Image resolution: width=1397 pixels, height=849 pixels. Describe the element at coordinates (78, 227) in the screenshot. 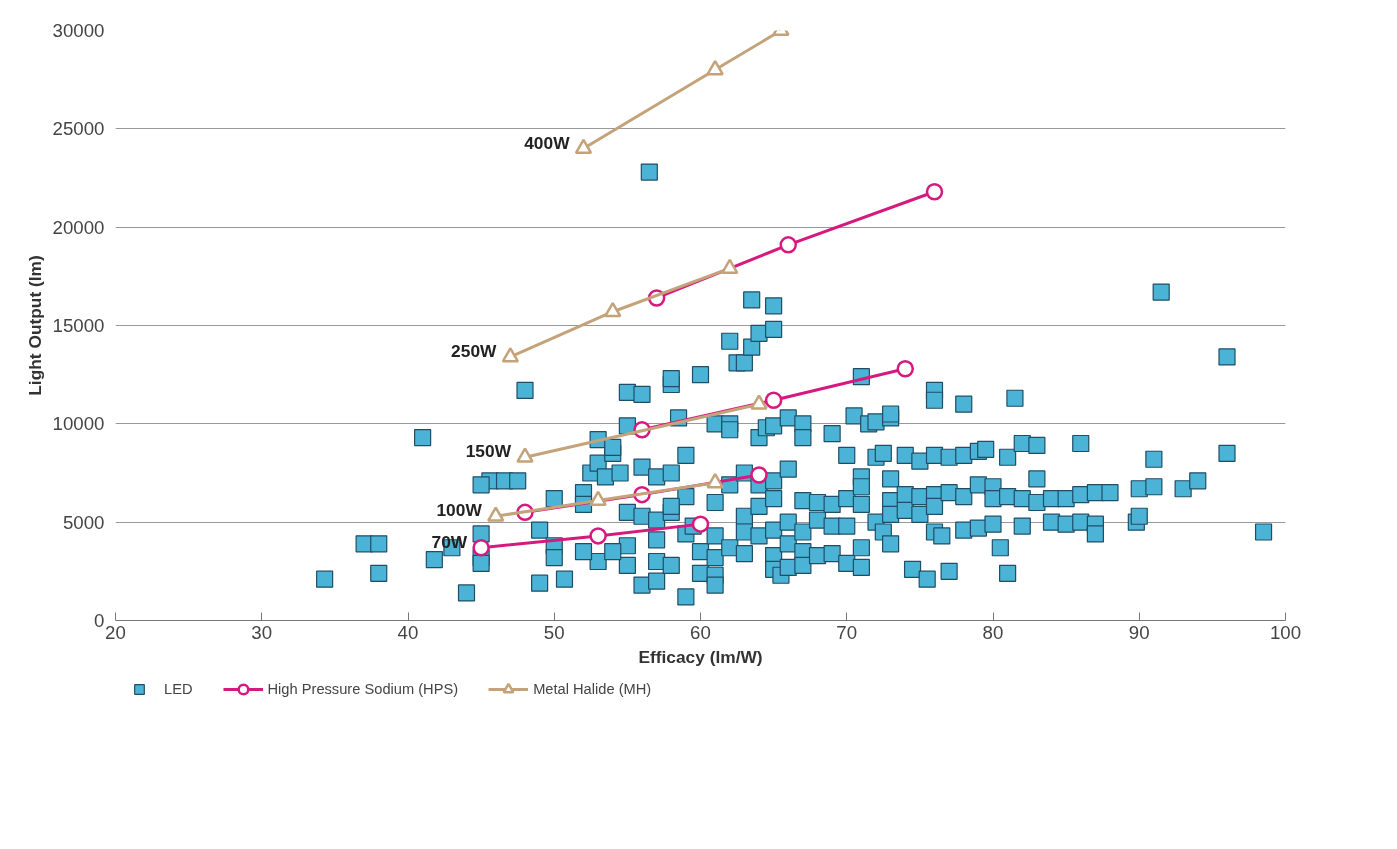

I see `y-tick-label: 20000` at that location.